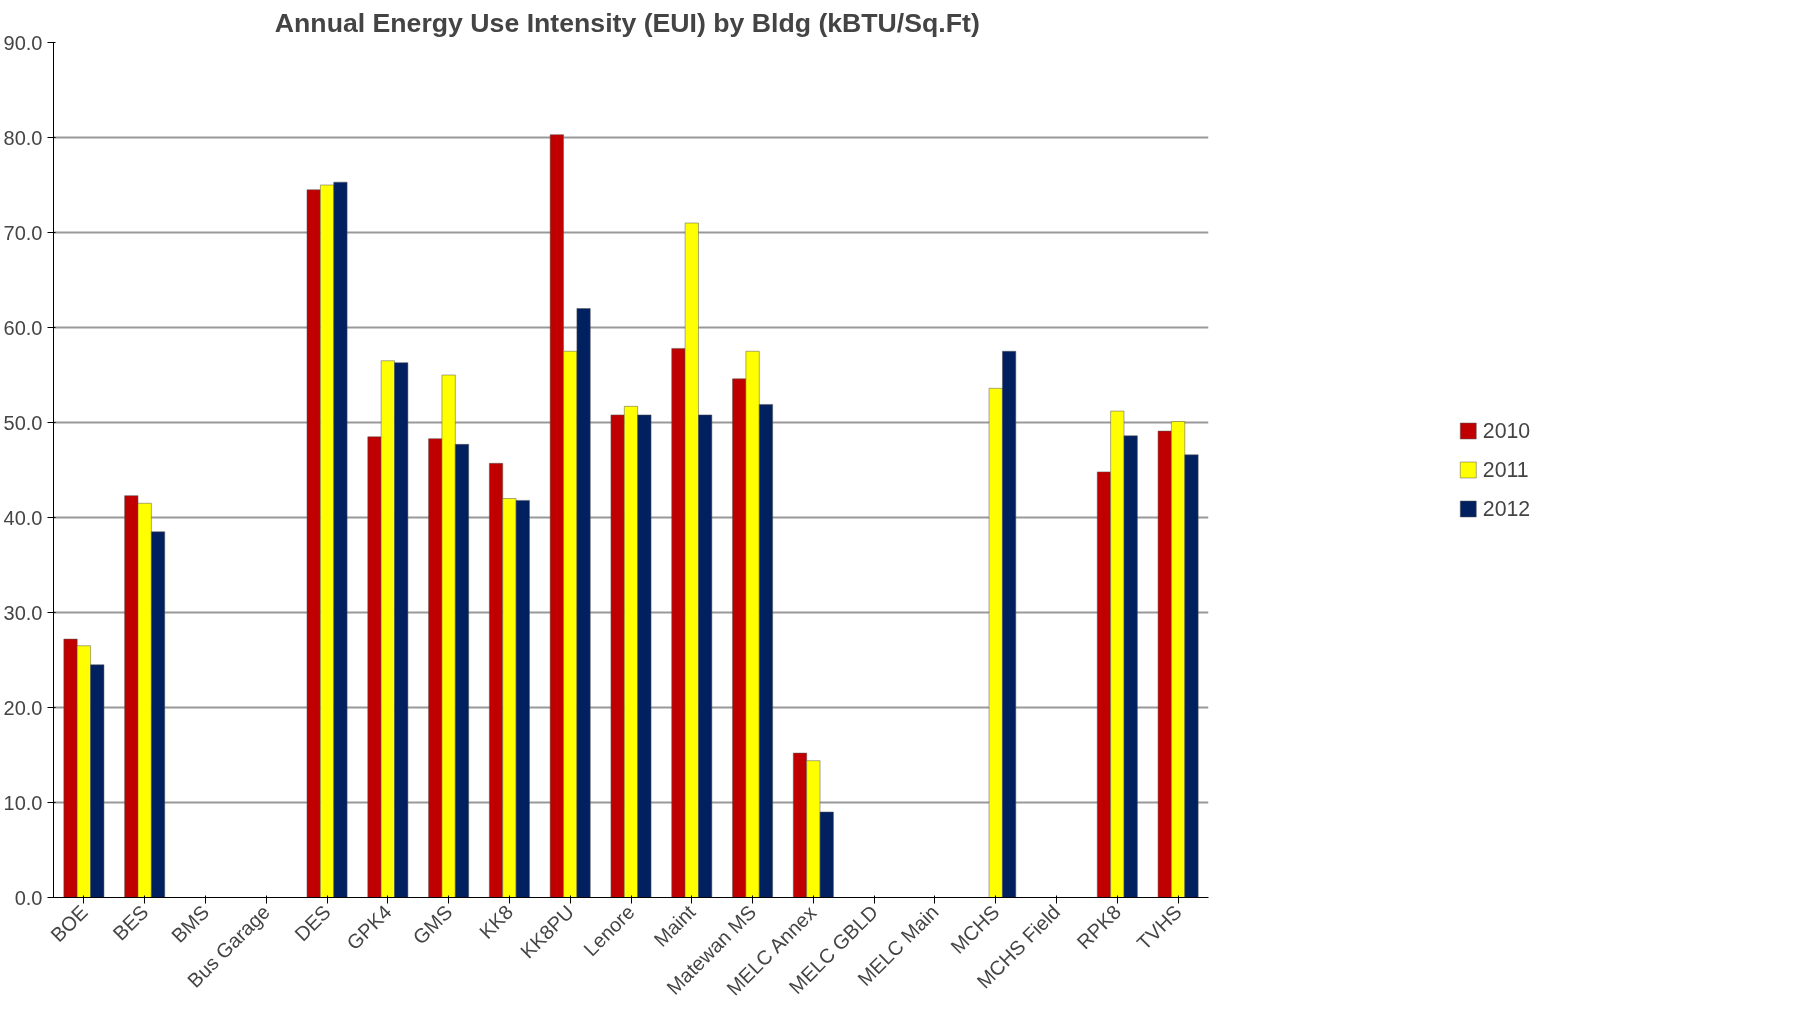 The width and height of the screenshot is (1808, 1036). I want to click on legend-label: 2012, so click(1506, 508).